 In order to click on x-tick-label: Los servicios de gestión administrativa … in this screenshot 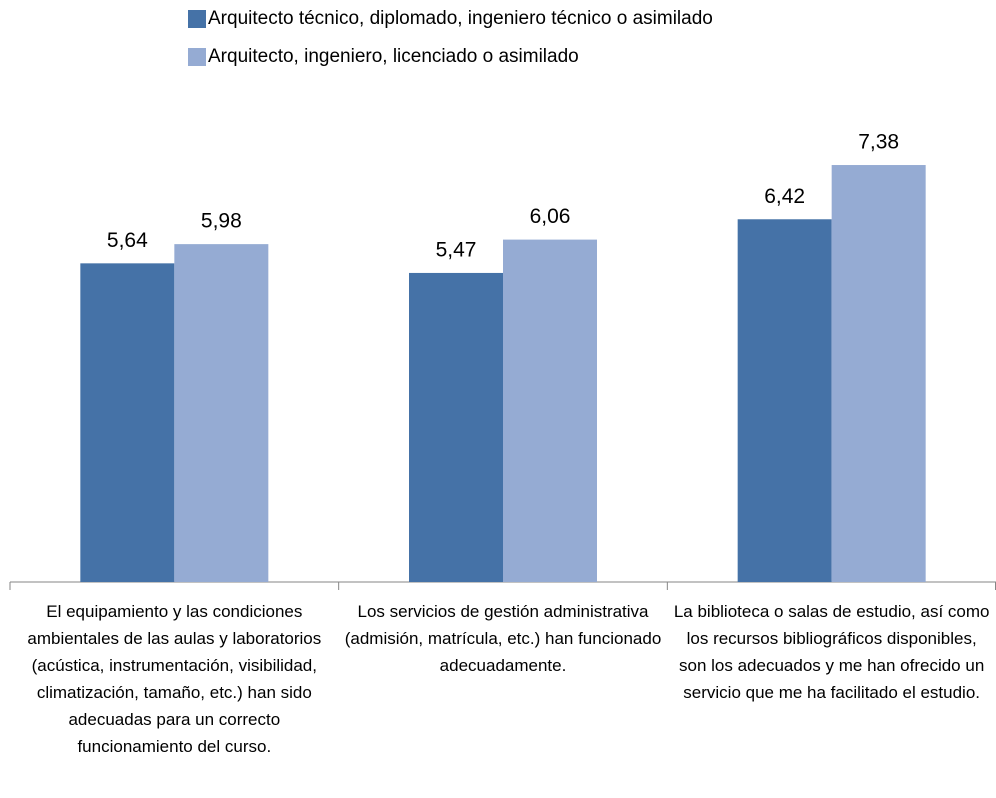, I will do `click(503, 638)`.